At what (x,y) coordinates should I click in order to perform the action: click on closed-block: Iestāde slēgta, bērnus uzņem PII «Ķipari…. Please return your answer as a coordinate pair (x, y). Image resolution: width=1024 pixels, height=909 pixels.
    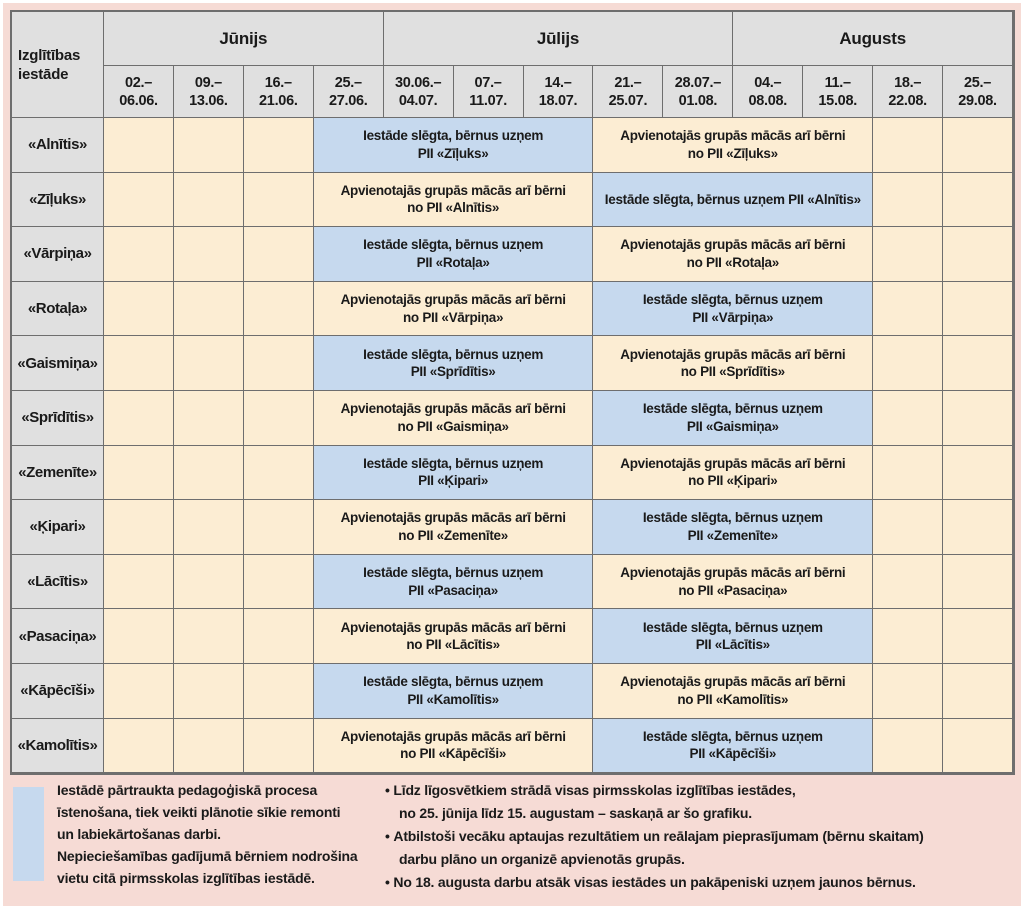
    Looking at the image, I should click on (453, 473).